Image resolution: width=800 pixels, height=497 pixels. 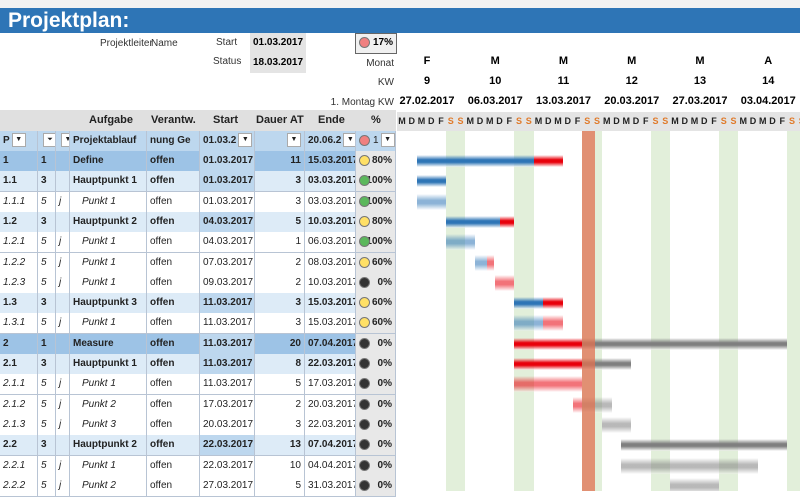 I want to click on cell-id: 1.2.1, so click(x=19, y=242).